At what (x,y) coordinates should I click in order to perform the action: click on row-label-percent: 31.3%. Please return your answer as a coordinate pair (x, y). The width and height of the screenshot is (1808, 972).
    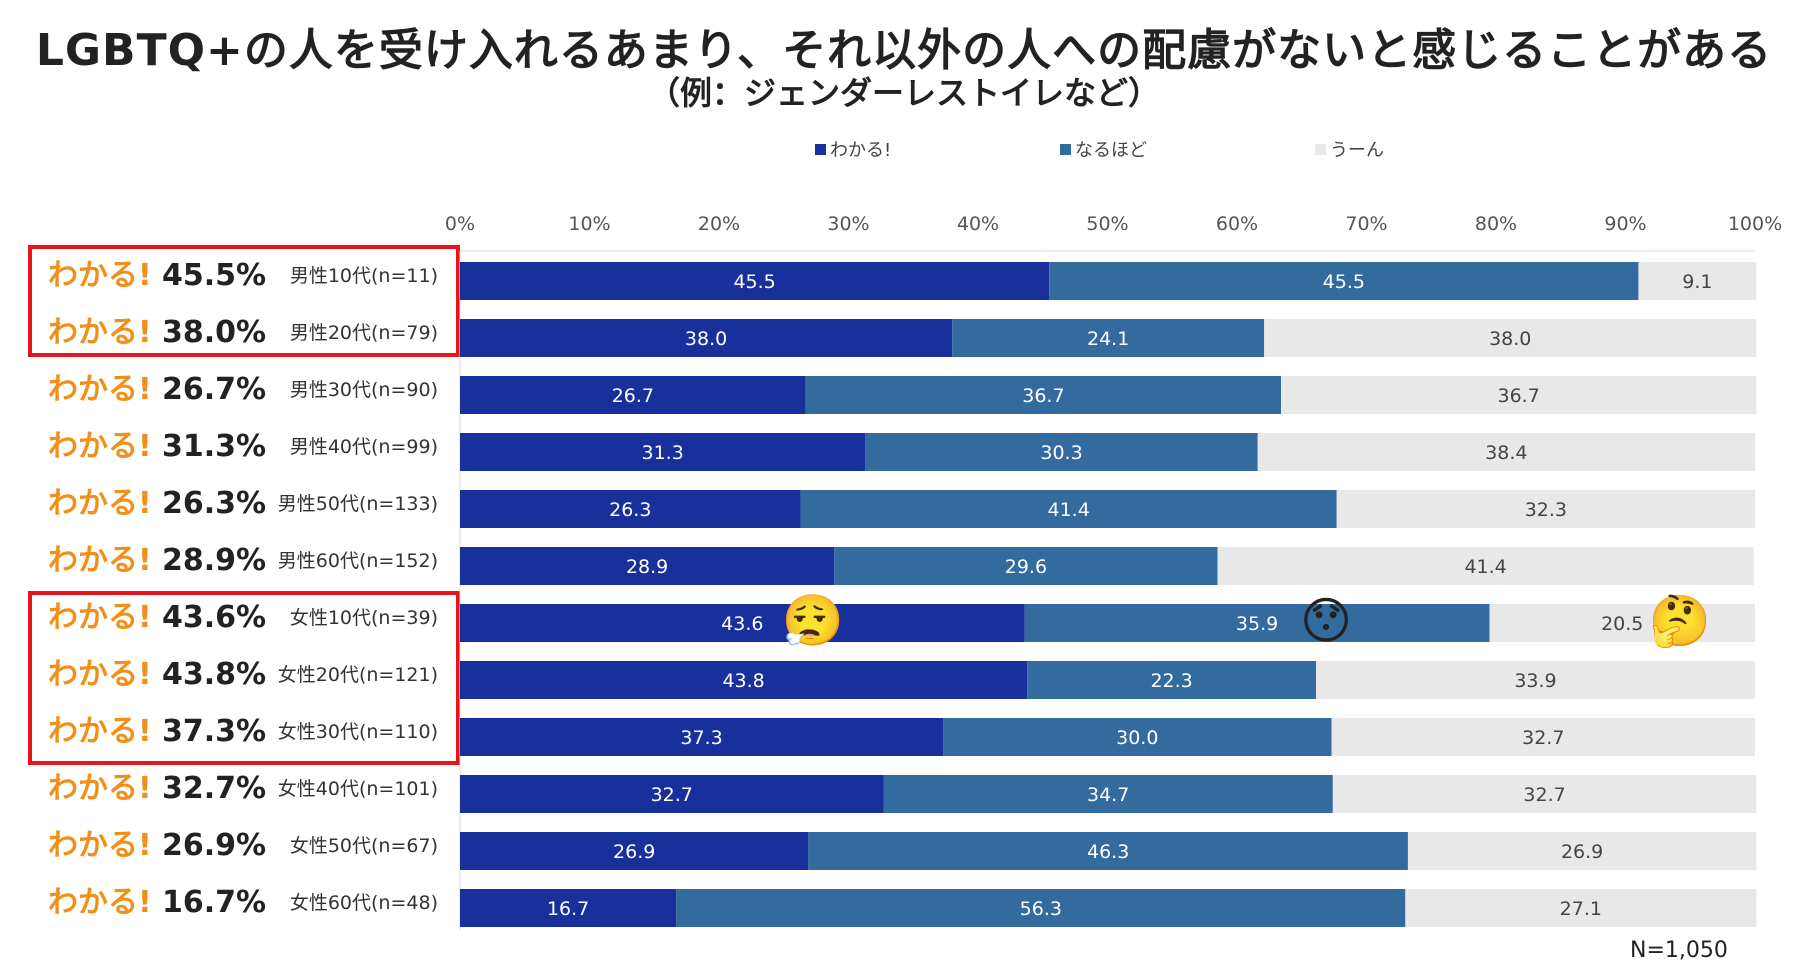
    Looking at the image, I should click on (214, 446).